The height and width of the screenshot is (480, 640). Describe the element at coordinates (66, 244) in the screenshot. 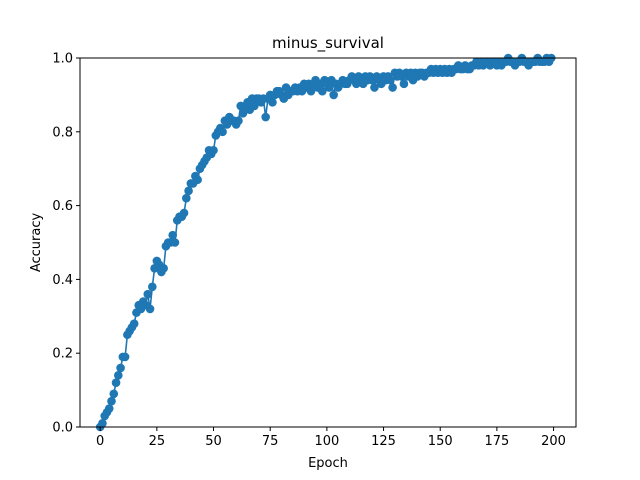

I see `y-axis: 0.0 0.2 0.4 0.6 0.8 1.0` at that location.